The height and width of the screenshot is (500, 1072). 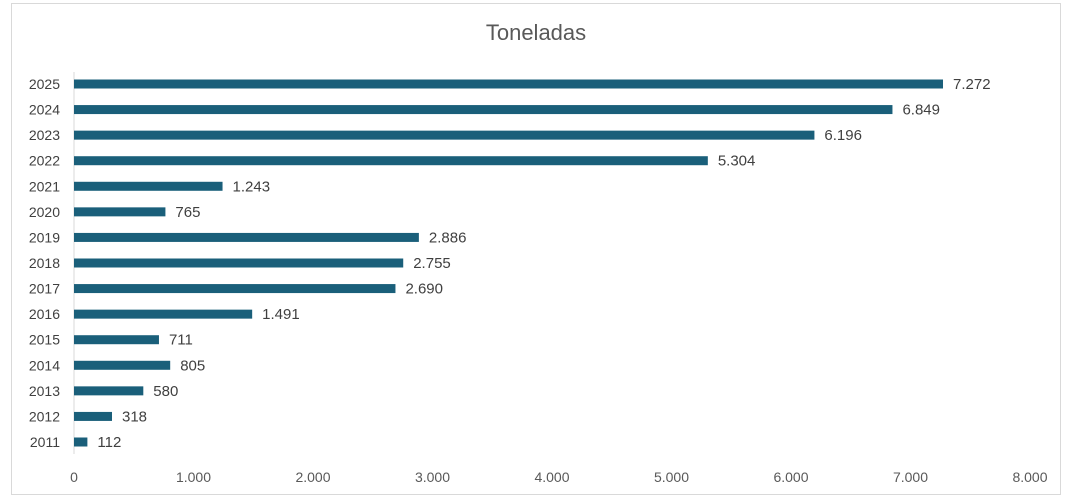 What do you see at coordinates (44, 416) in the screenshot?
I see `category-label-2012: 2012` at bounding box center [44, 416].